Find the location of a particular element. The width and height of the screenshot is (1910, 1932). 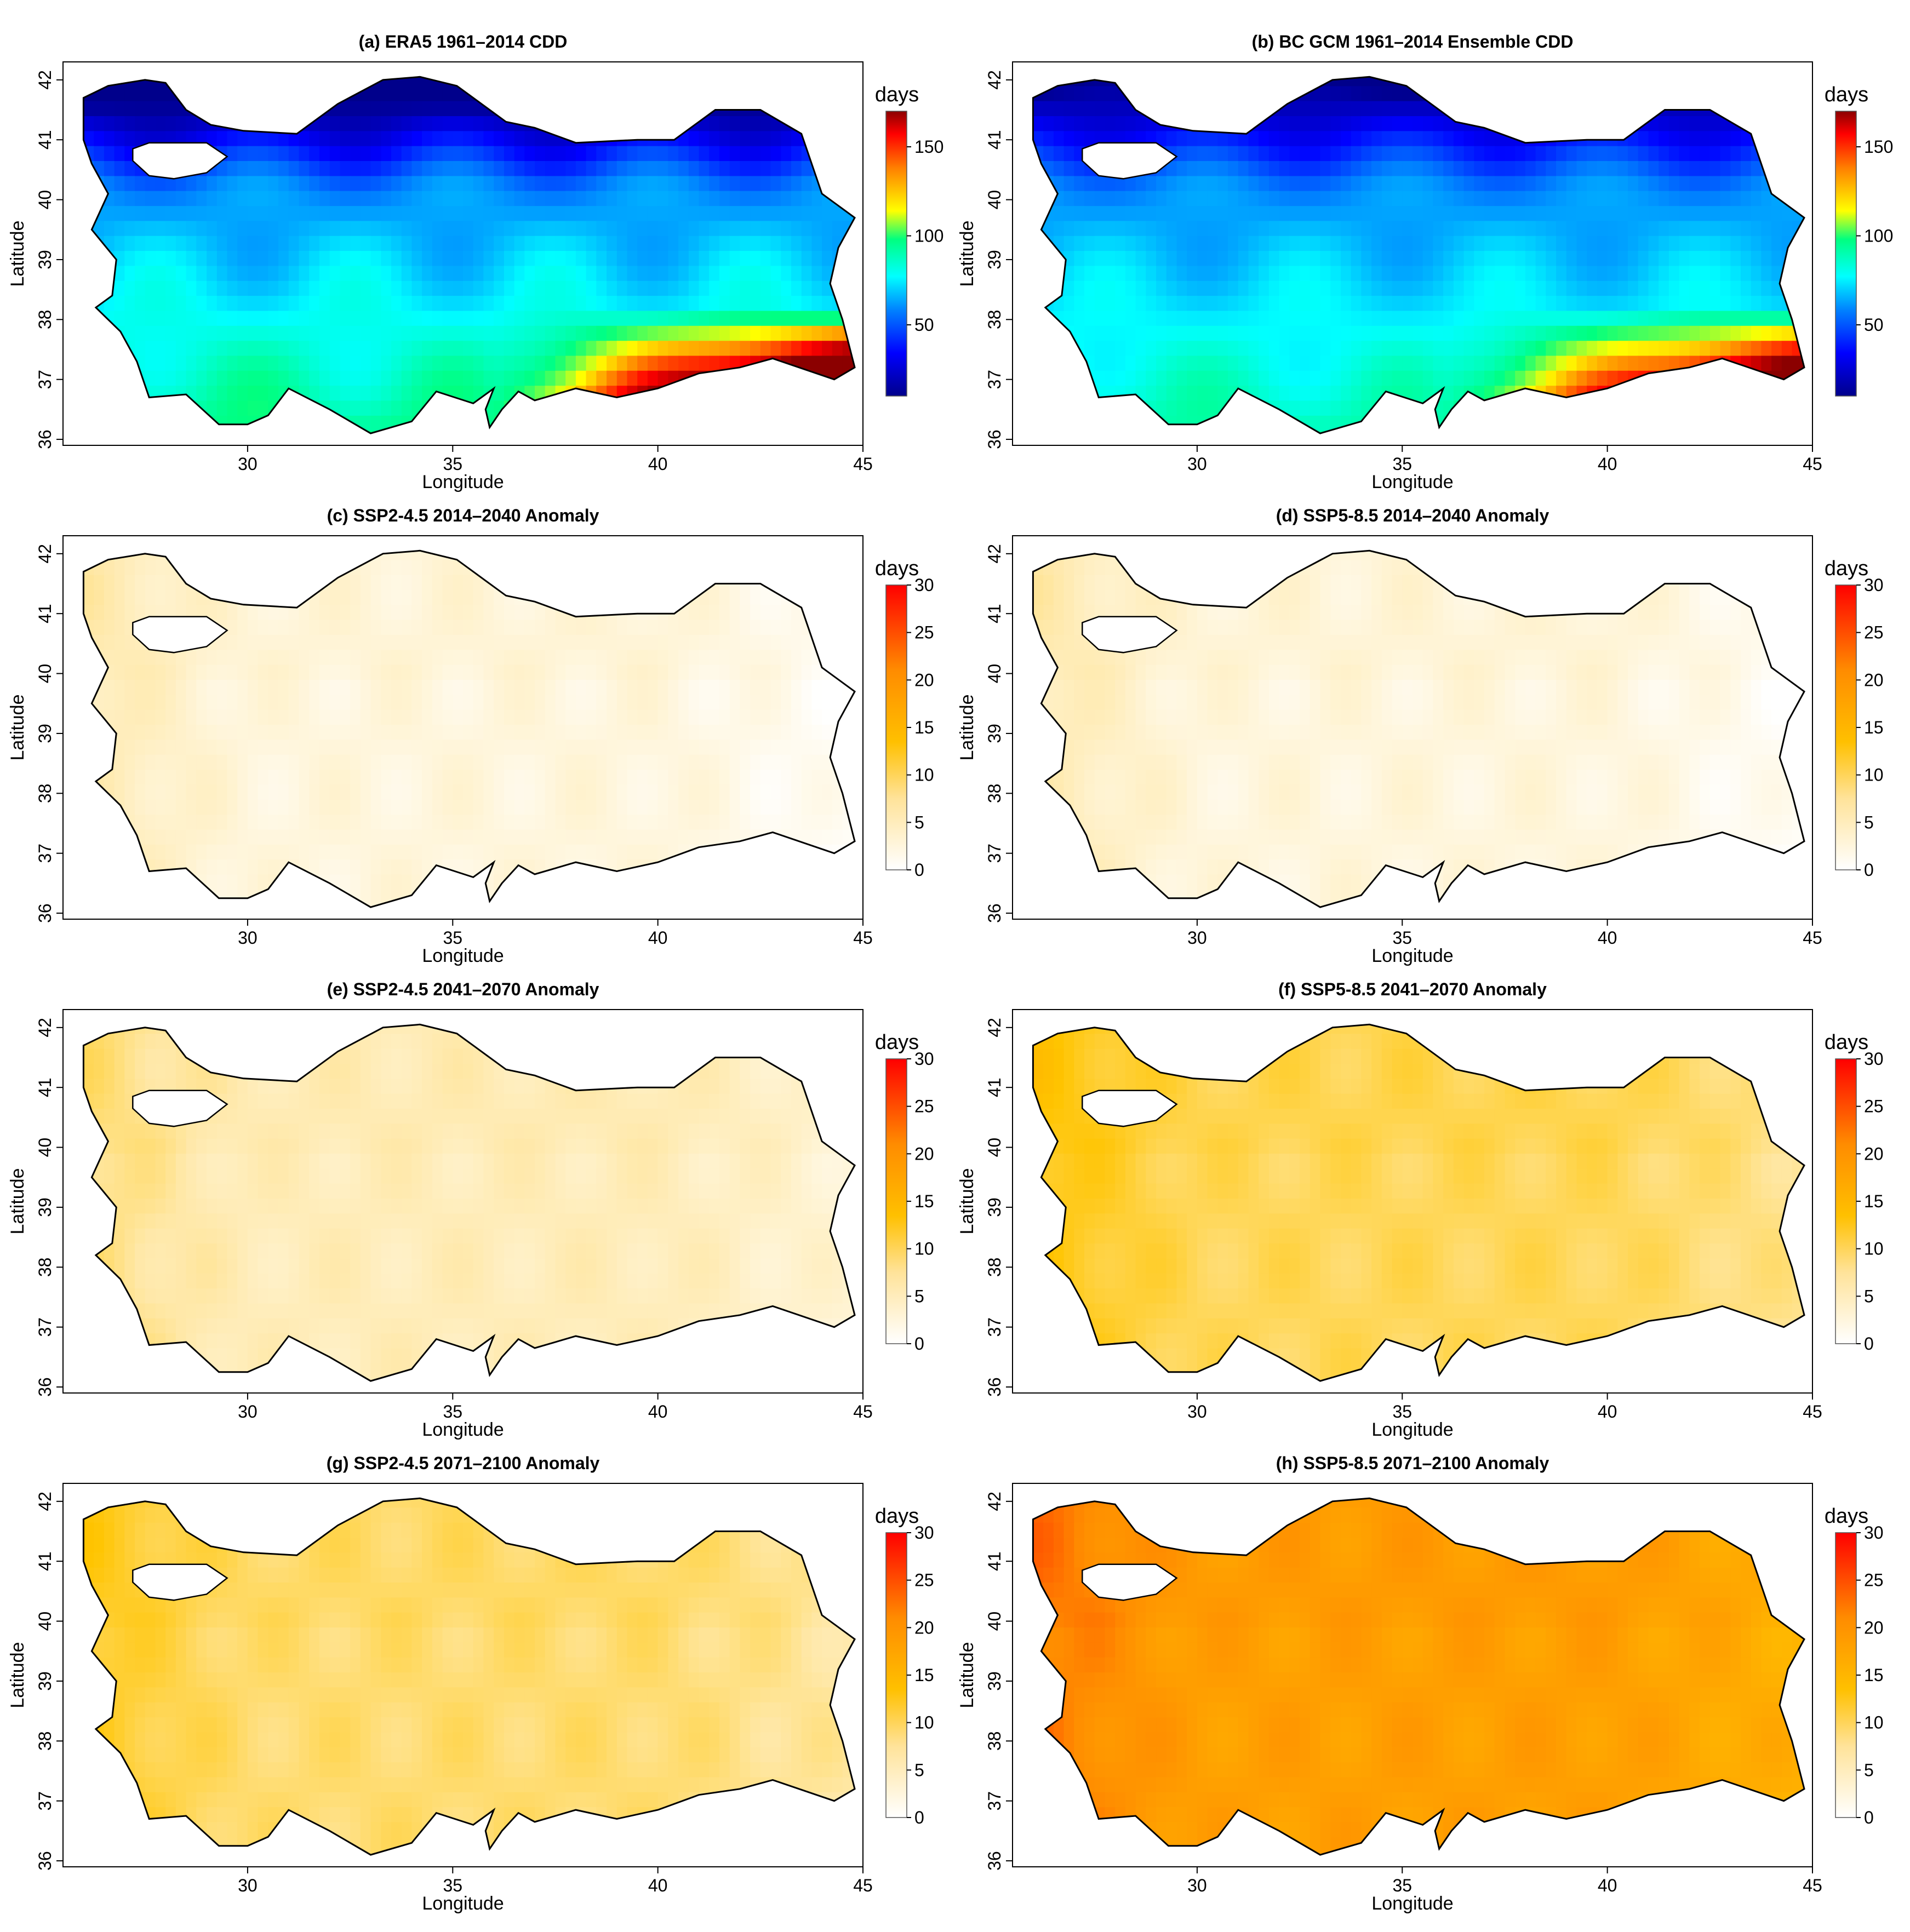

panel-title: (g) SSP2-4.5 2071–2100 Anomaly is located at coordinates (463, 1463).